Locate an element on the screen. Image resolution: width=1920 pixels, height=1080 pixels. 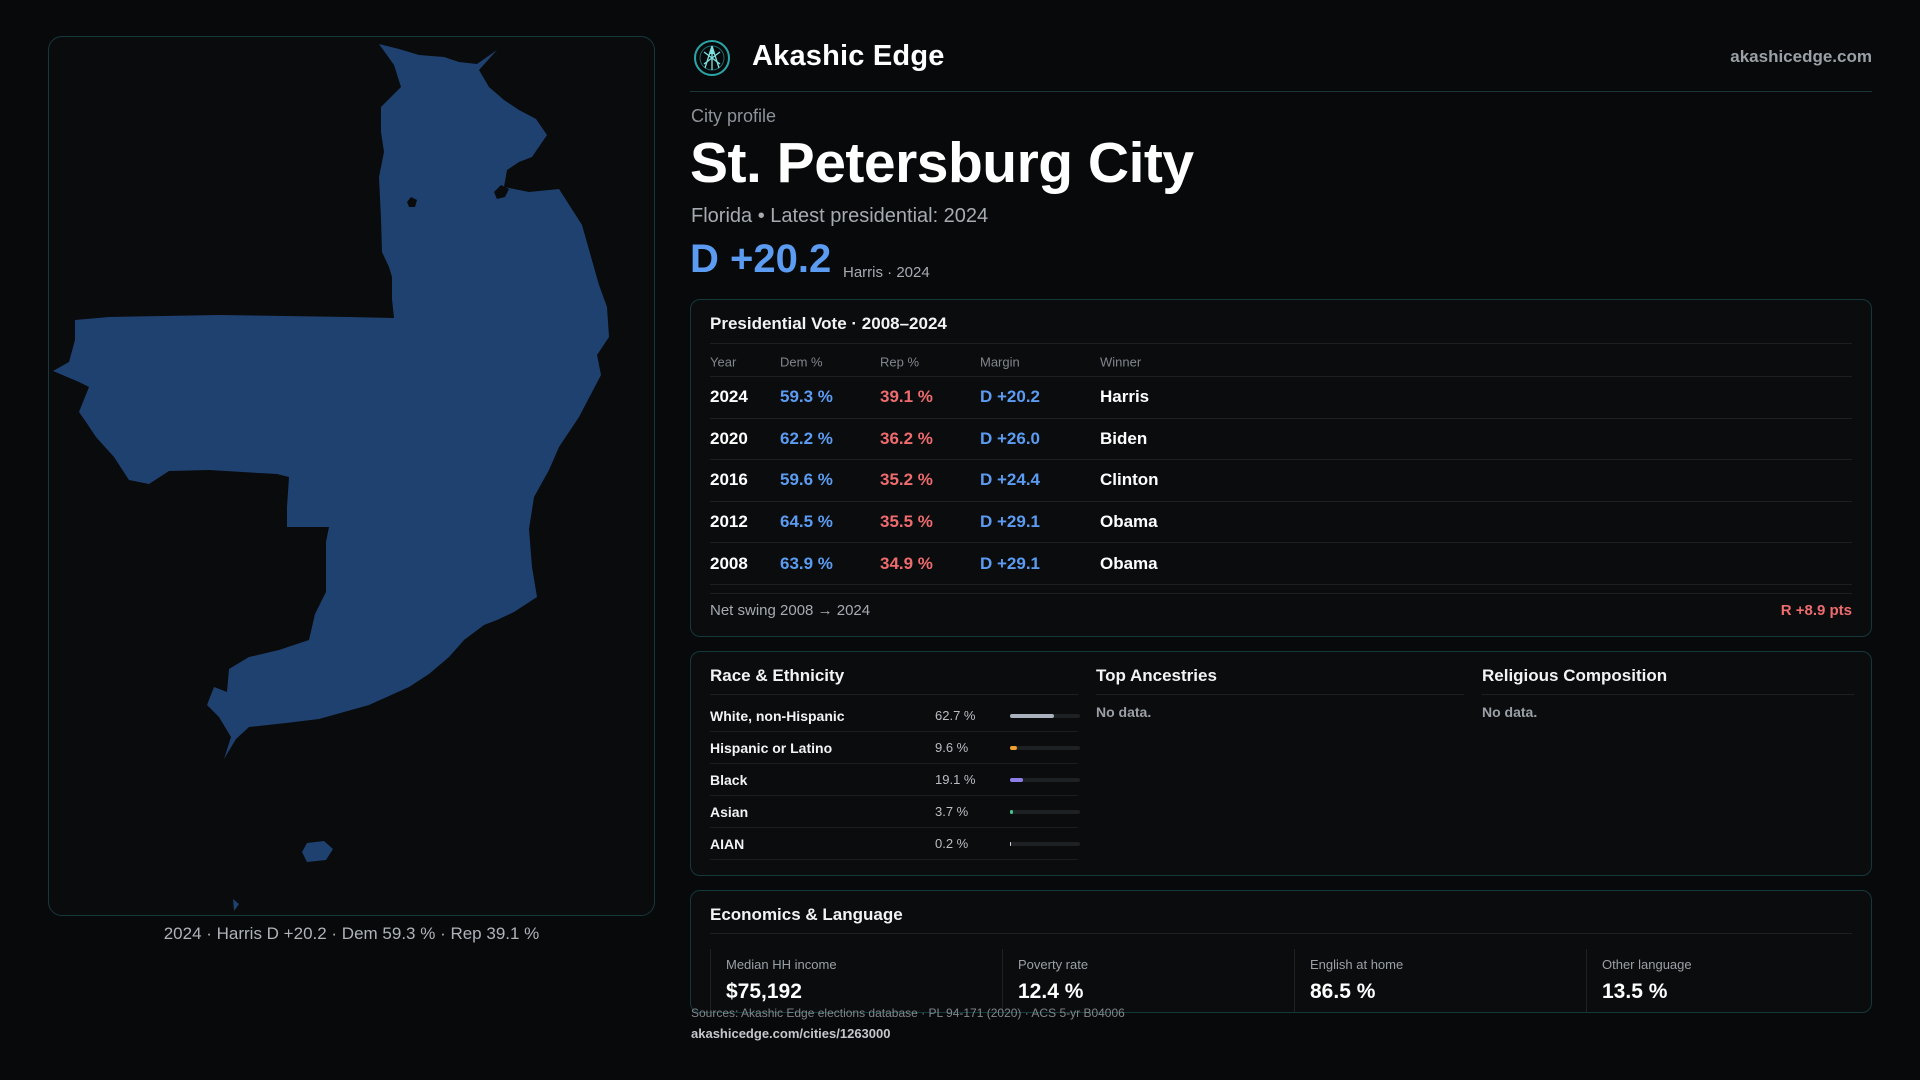
list-item: Black 19.1 % is located at coordinates (895, 780).